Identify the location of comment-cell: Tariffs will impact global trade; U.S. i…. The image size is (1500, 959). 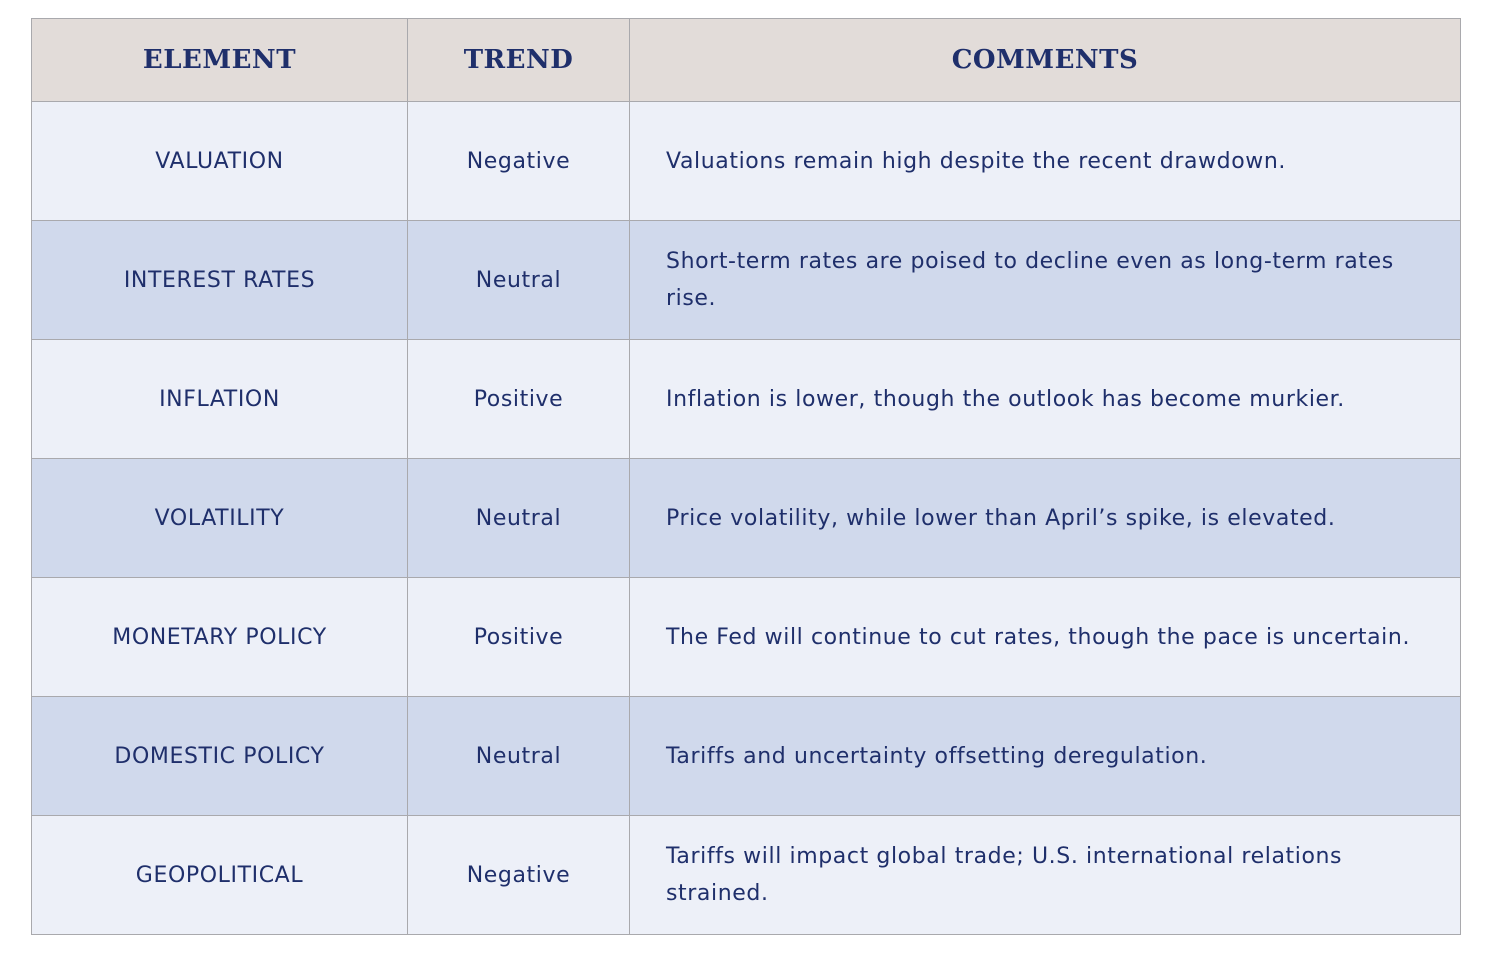
(1045, 875).